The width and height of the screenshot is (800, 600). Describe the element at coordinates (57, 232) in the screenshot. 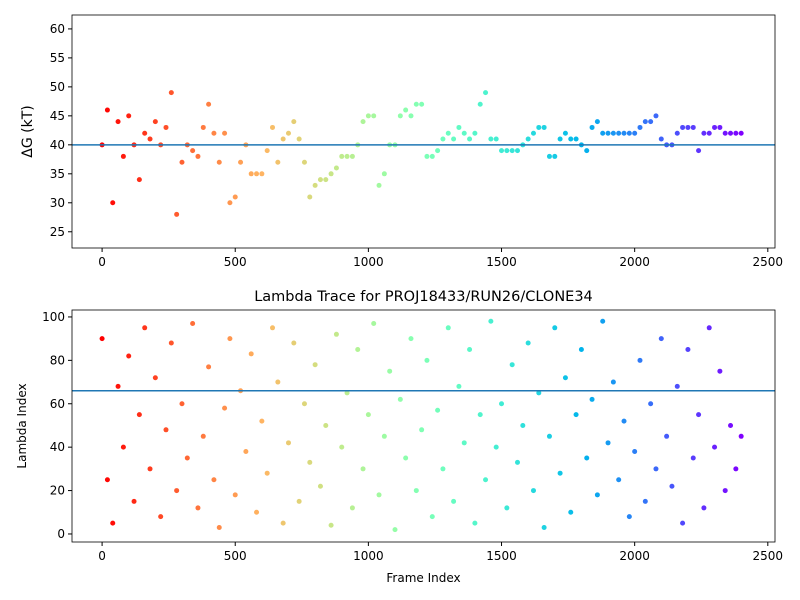

I see `y-tick-label: 25` at that location.